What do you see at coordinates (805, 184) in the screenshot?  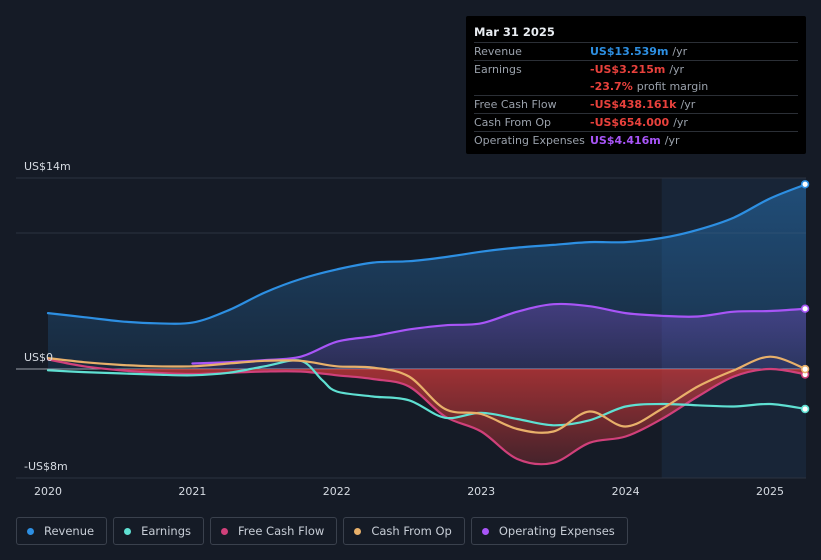 I see `revenue-endpoint` at bounding box center [805, 184].